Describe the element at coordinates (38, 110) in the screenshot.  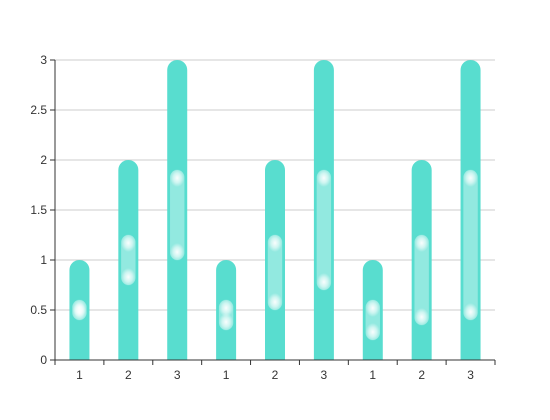
I see `y-tick-label: 2.5` at that location.